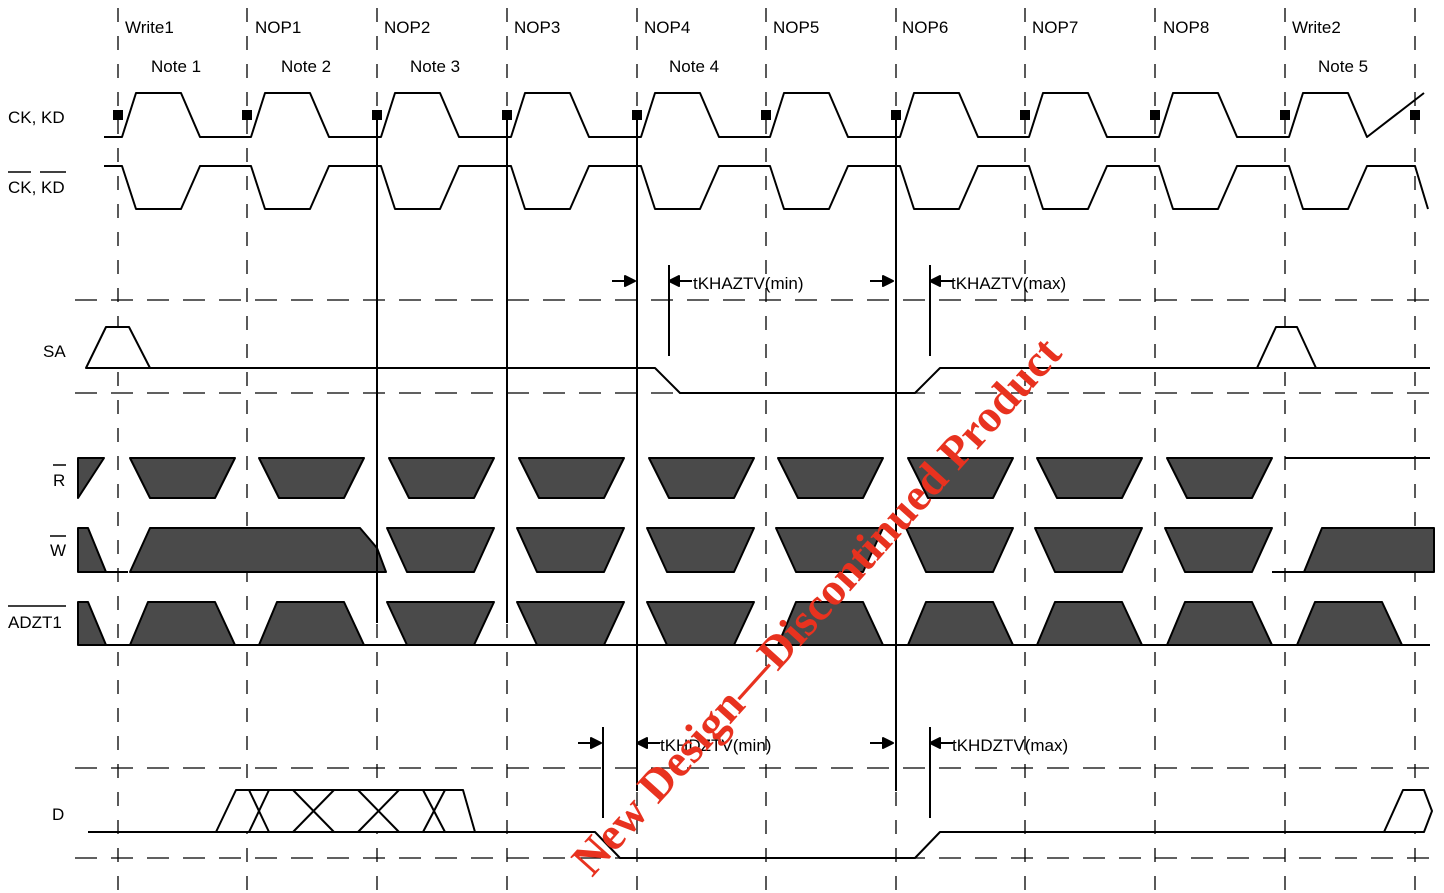 The height and width of the screenshot is (893, 1444). I want to click on signal-sa: SA, so click(54, 351).